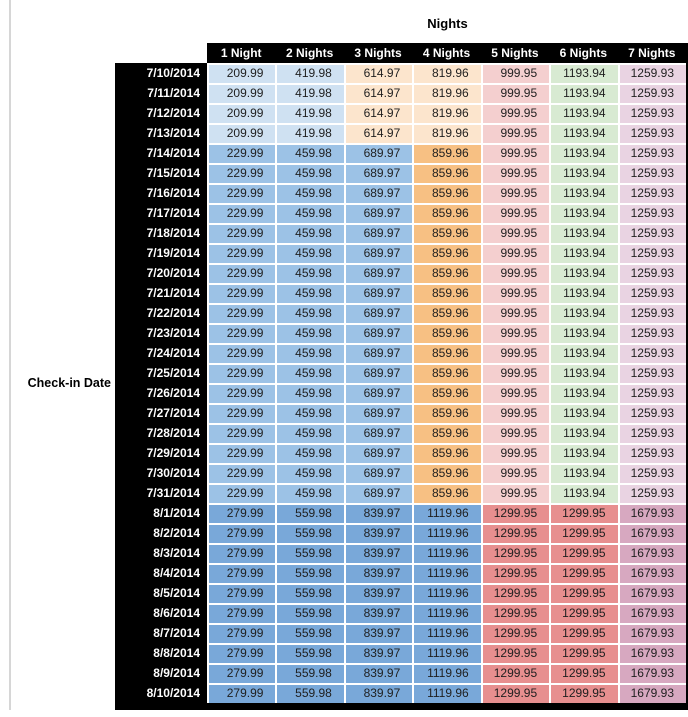 This screenshot has width=688, height=717. Describe the element at coordinates (161, 253) in the screenshot. I see `row-header-date: 7/19/2014` at that location.